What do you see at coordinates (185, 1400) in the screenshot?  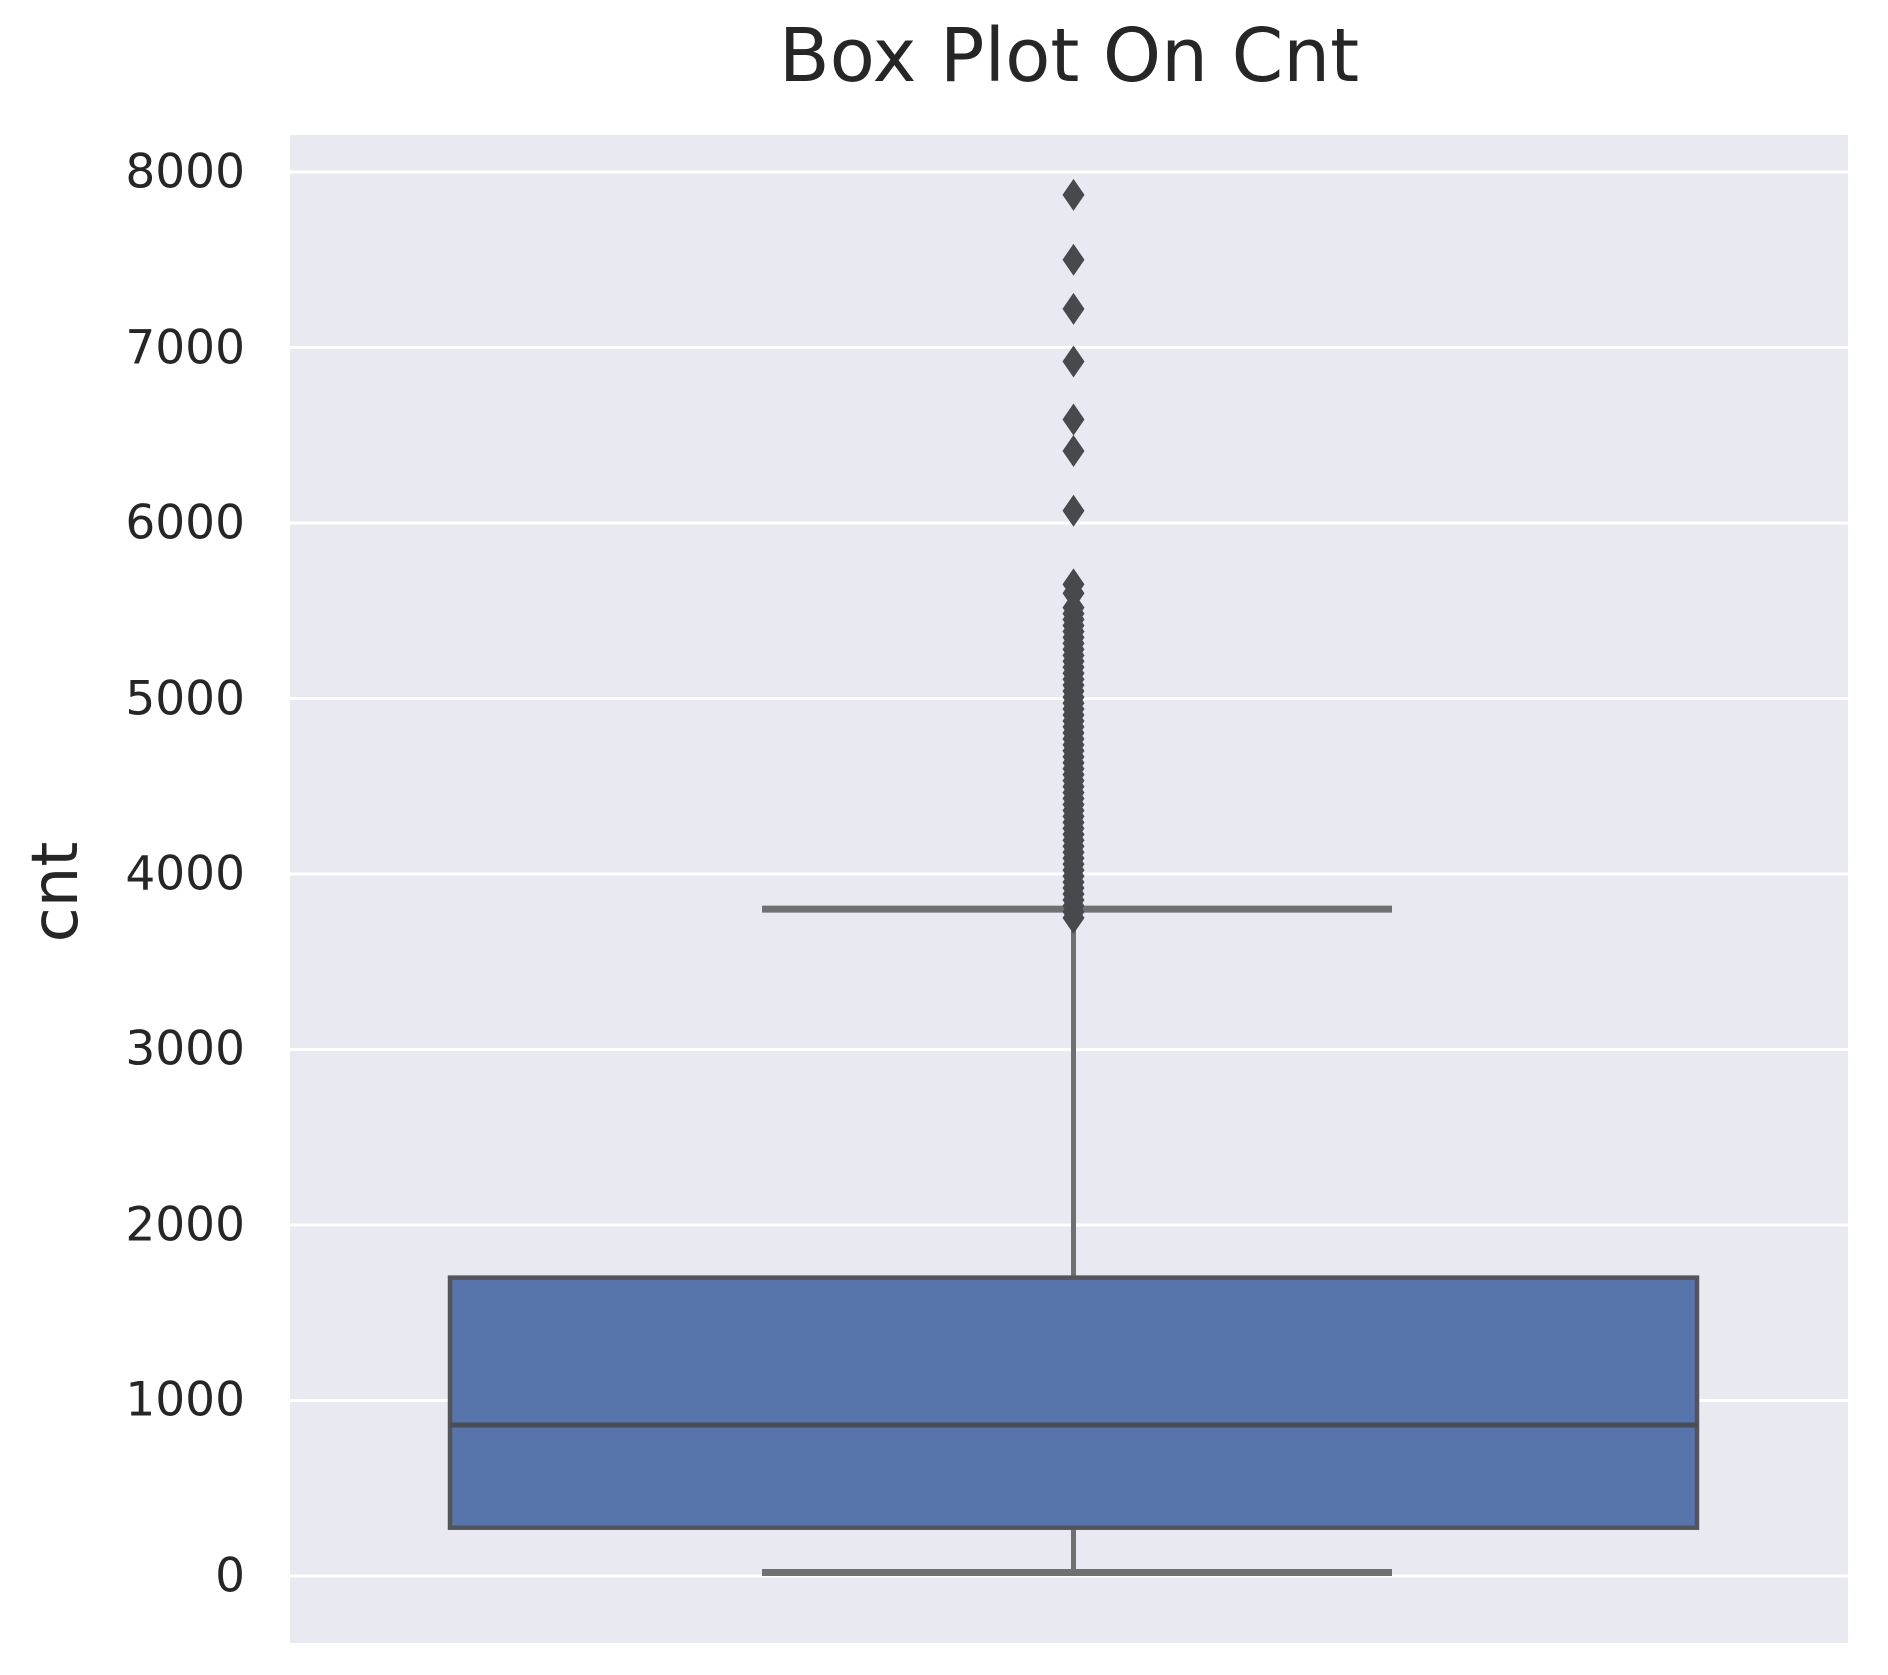 I see `y-tick-label: 1000` at bounding box center [185, 1400].